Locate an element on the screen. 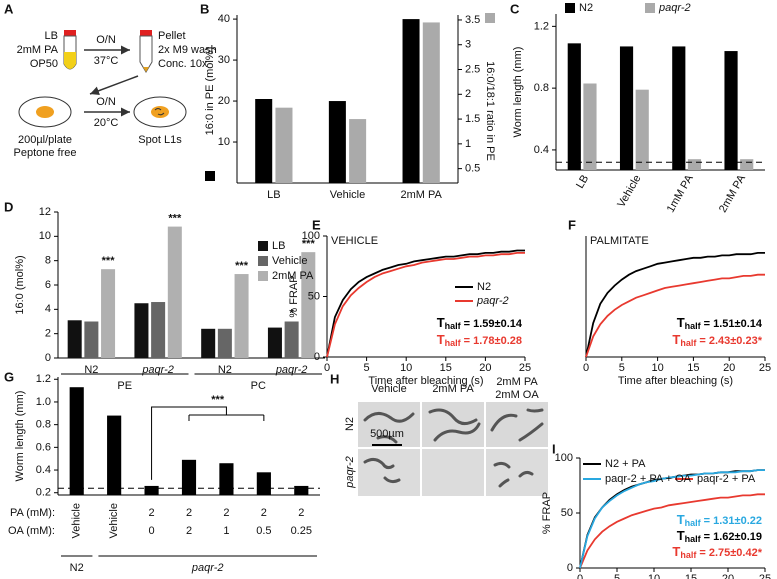  row-header: paqr-2 is located at coordinates (350, 472).